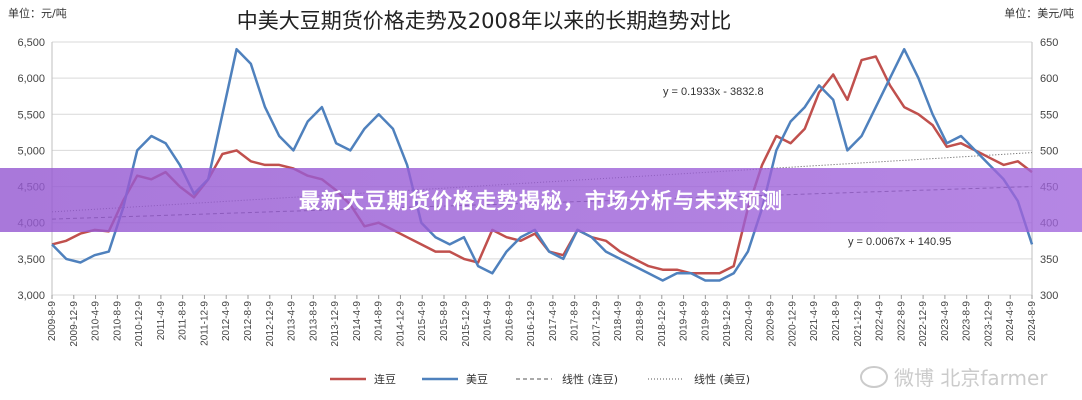 The width and height of the screenshot is (1082, 400). What do you see at coordinates (444, 321) in the screenshot?
I see `x-tick-label: 2015-8-9` at bounding box center [444, 321].